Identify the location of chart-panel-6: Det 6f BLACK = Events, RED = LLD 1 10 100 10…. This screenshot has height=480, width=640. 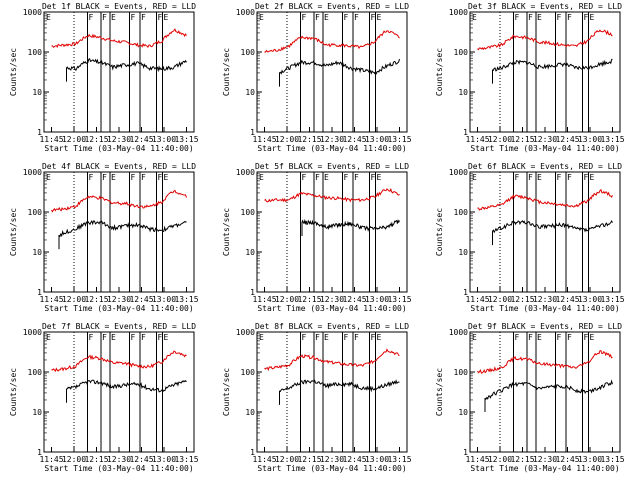
(530, 237).